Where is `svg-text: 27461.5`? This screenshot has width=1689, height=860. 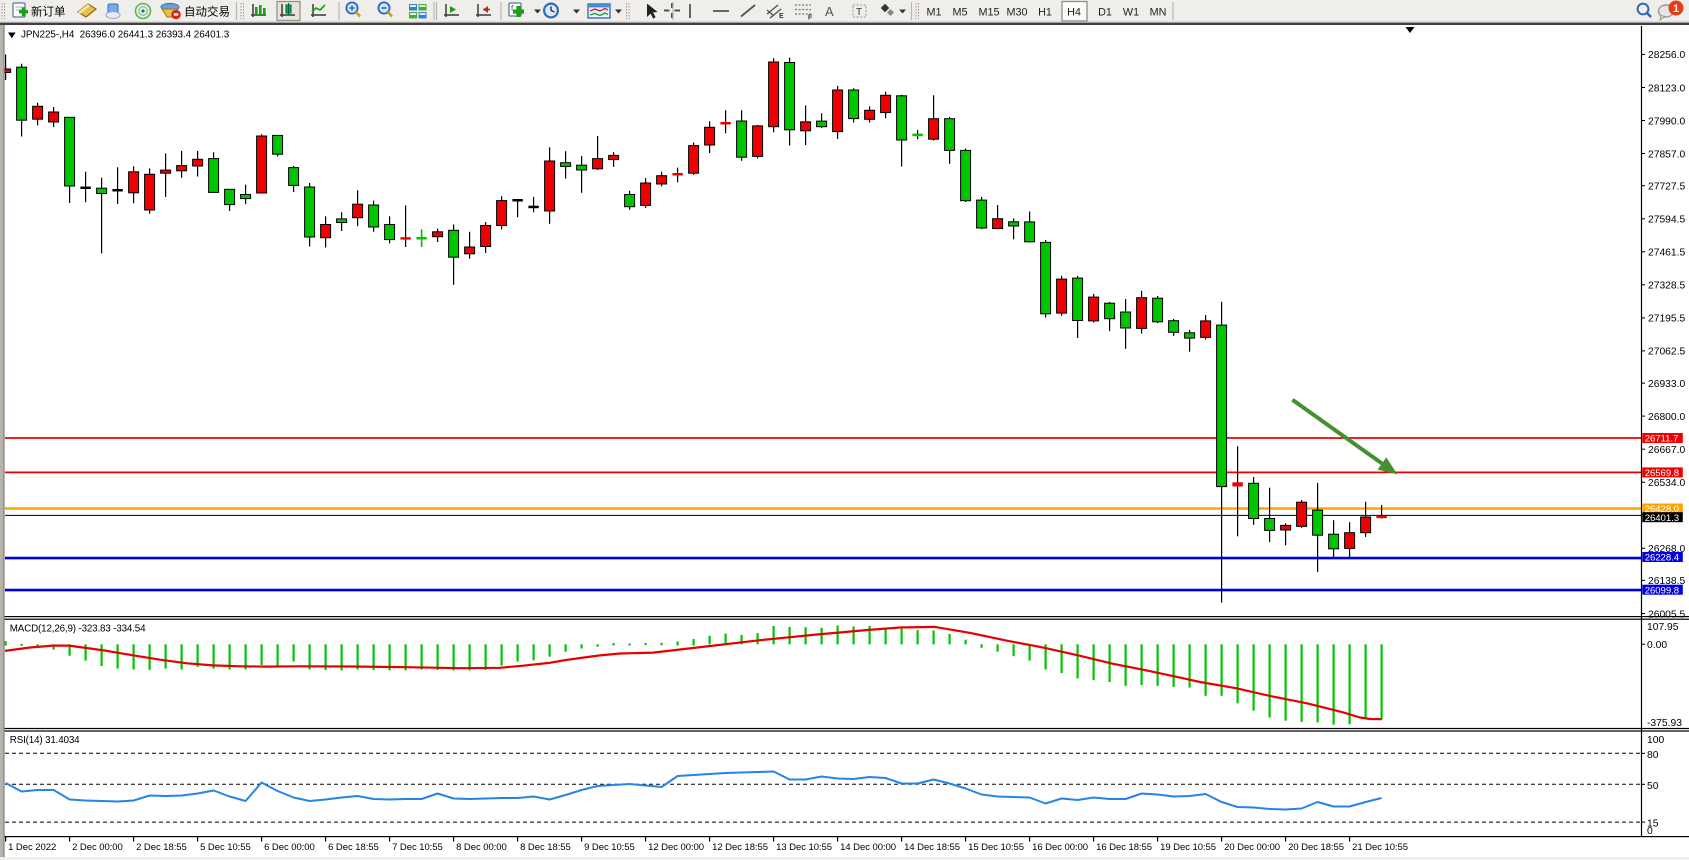 svg-text: 27461.5 is located at coordinates (1666, 253).